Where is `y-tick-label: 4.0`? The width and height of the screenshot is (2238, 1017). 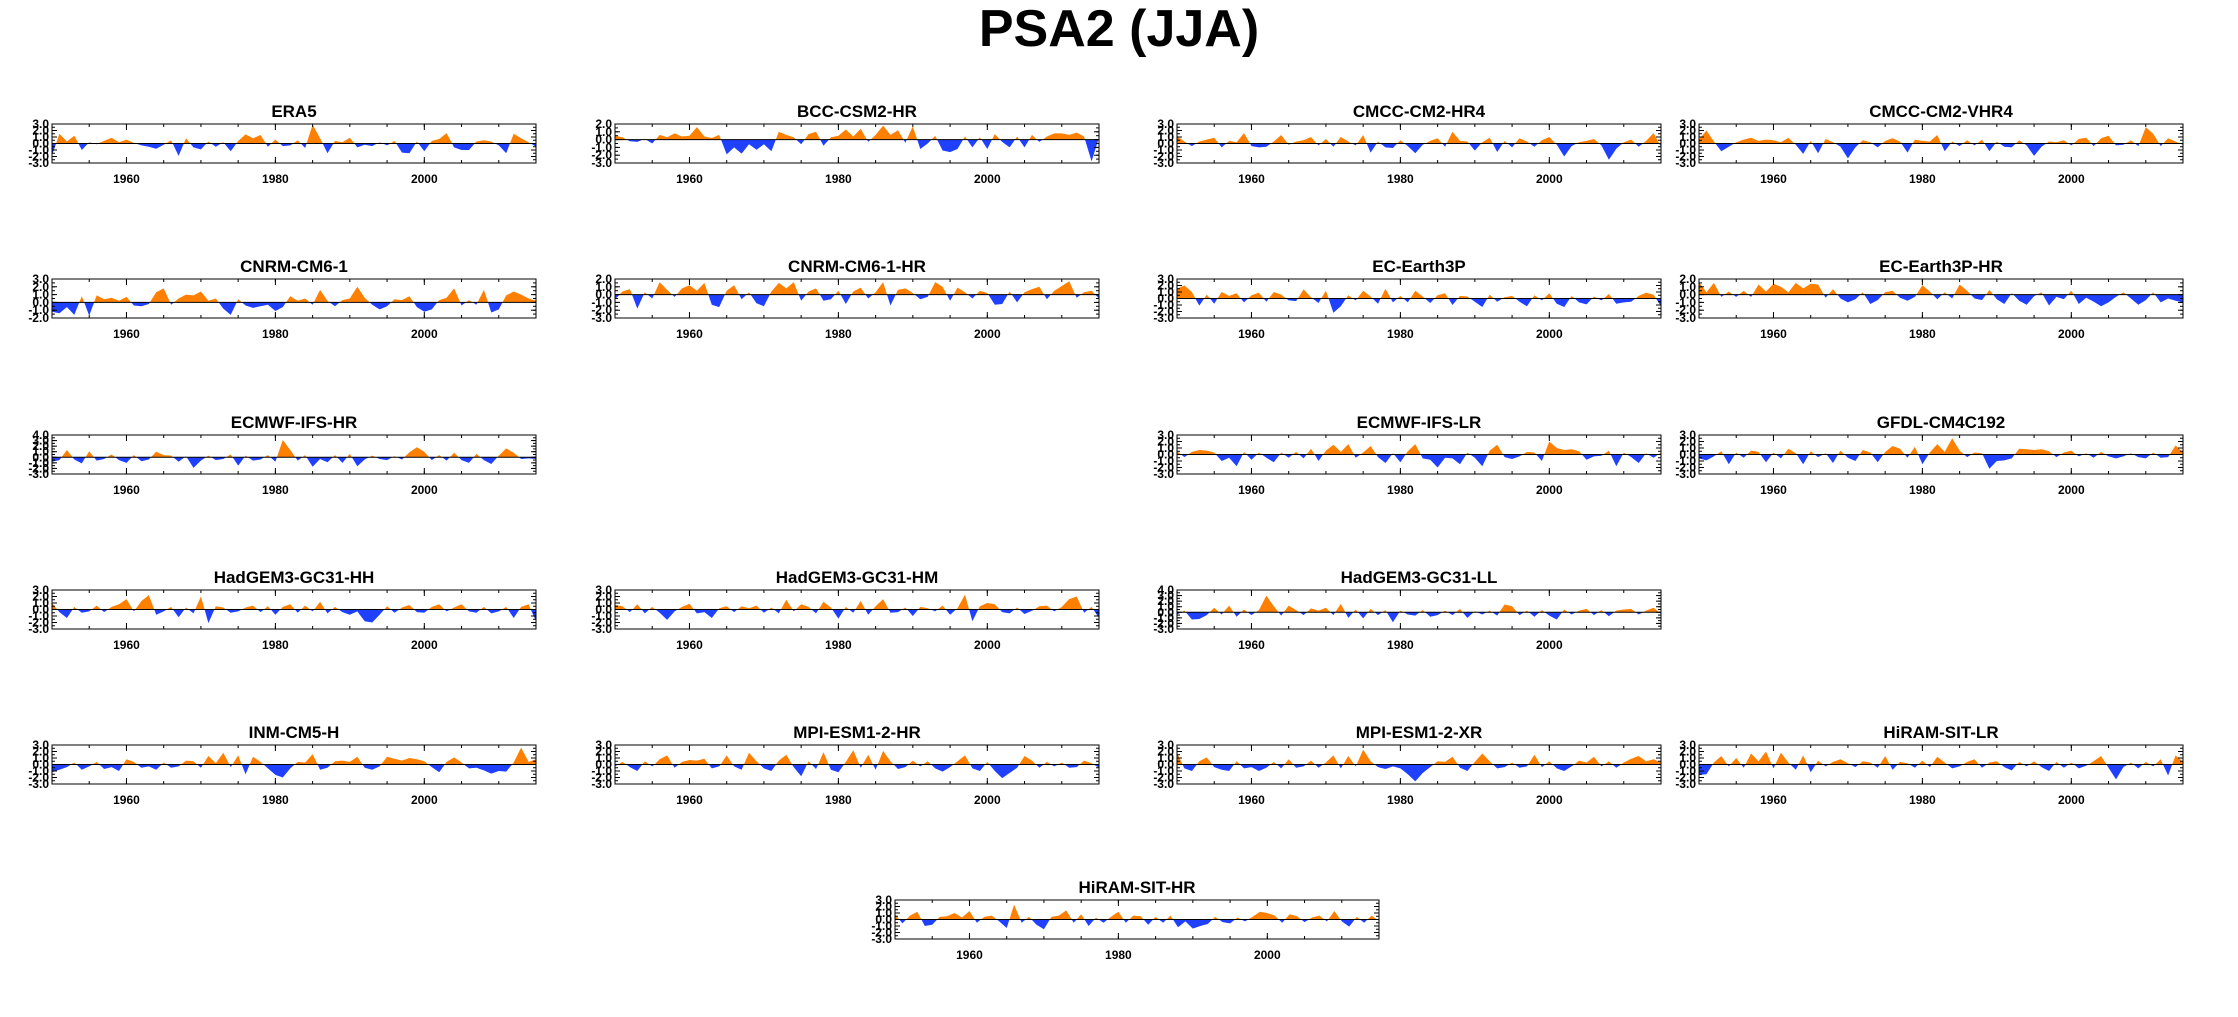 y-tick-label: 4.0 is located at coordinates (1165, 590).